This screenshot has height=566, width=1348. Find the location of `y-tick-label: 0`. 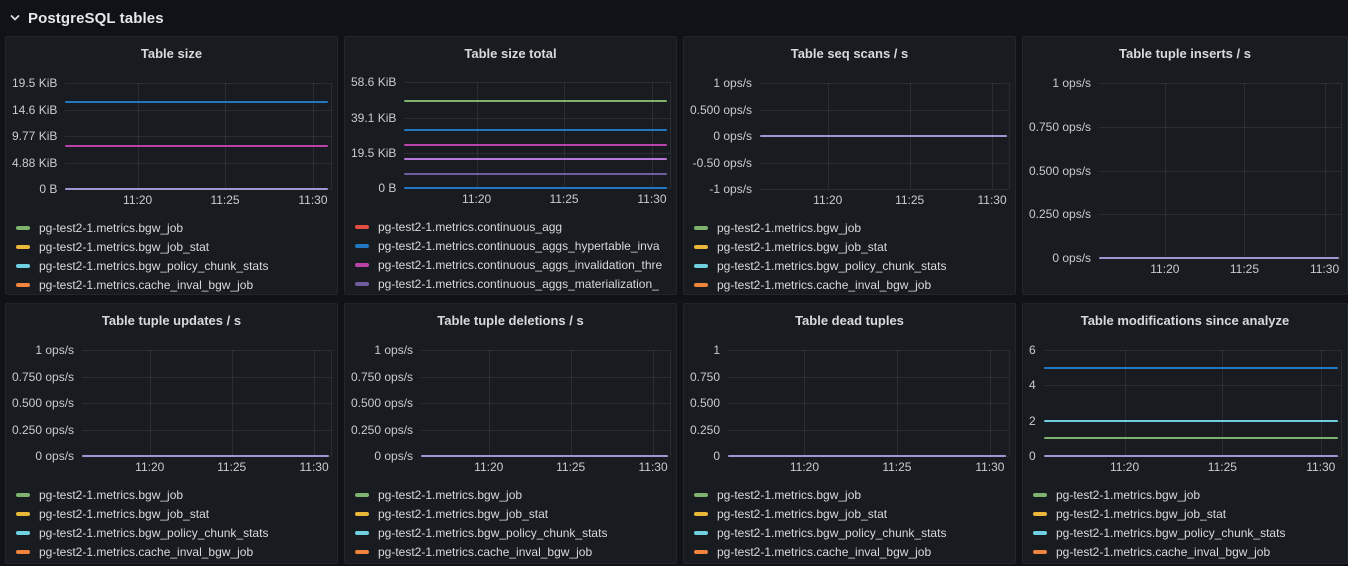

y-tick-label: 0 is located at coordinates (1032, 455).